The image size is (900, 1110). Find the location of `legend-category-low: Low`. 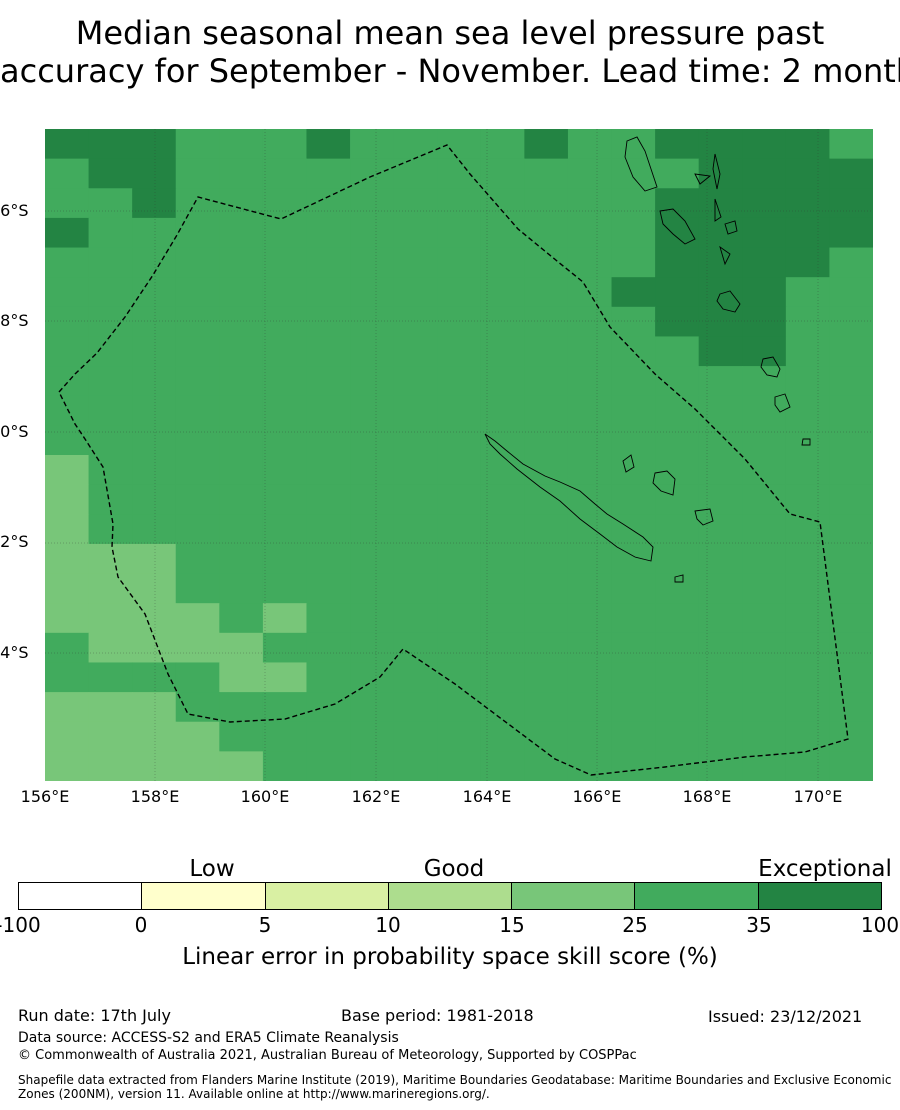

legend-category-low: Low is located at coordinates (212, 869).